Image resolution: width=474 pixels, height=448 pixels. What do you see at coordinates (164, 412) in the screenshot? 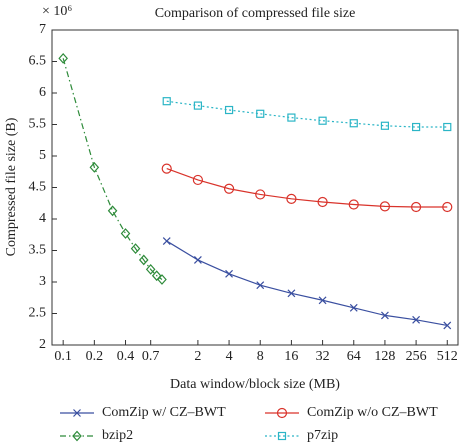
I see `legend-label: ComZip w/ CZ–BWT` at bounding box center [164, 412].